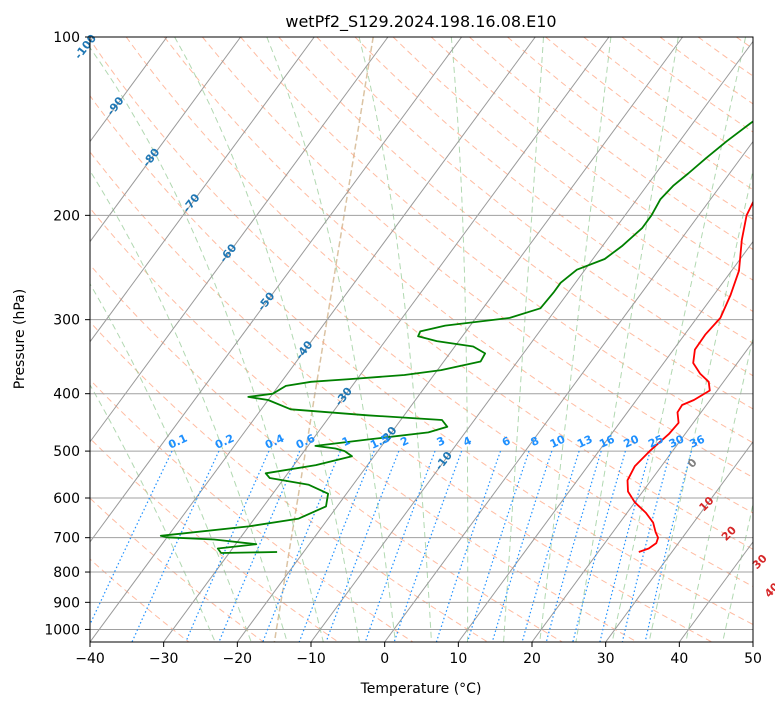 The image size is (775, 708). I want to click on dry-adiabat-label: 10, so click(707, 504).